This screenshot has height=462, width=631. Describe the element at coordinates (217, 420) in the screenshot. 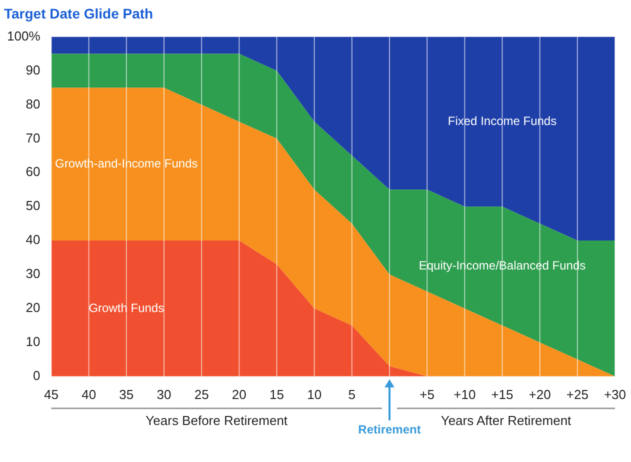

I see `text: Years Before Retirement` at that location.